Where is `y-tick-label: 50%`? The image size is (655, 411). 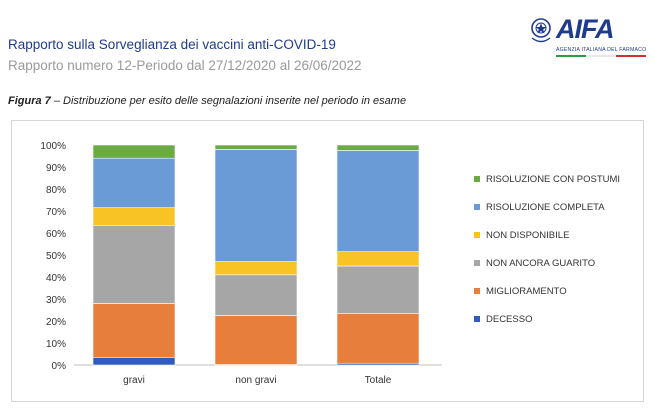 y-tick-label: 50% is located at coordinates (56, 256).